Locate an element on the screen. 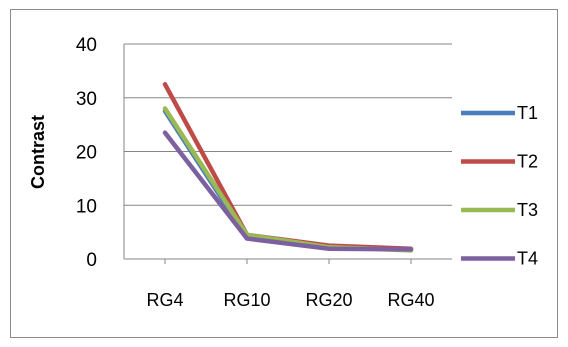 Image resolution: width=568 pixels, height=347 pixels. x-tick-rg4: RG4 is located at coordinates (164, 300).